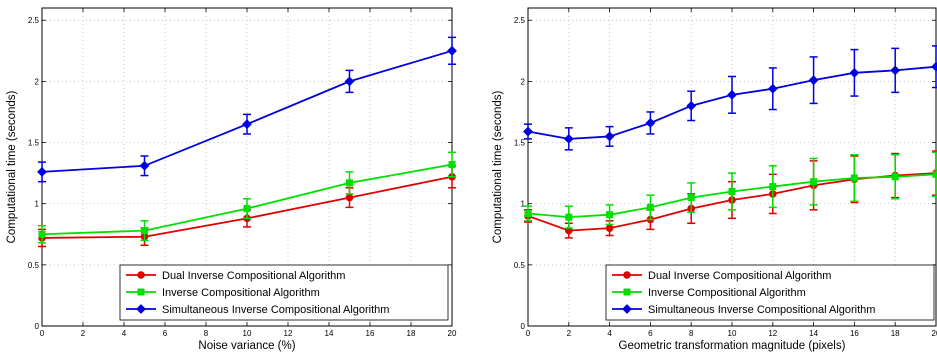 This screenshot has width=937, height=358. I want to click on x-axis-label: Noise variance (%), so click(246, 346).